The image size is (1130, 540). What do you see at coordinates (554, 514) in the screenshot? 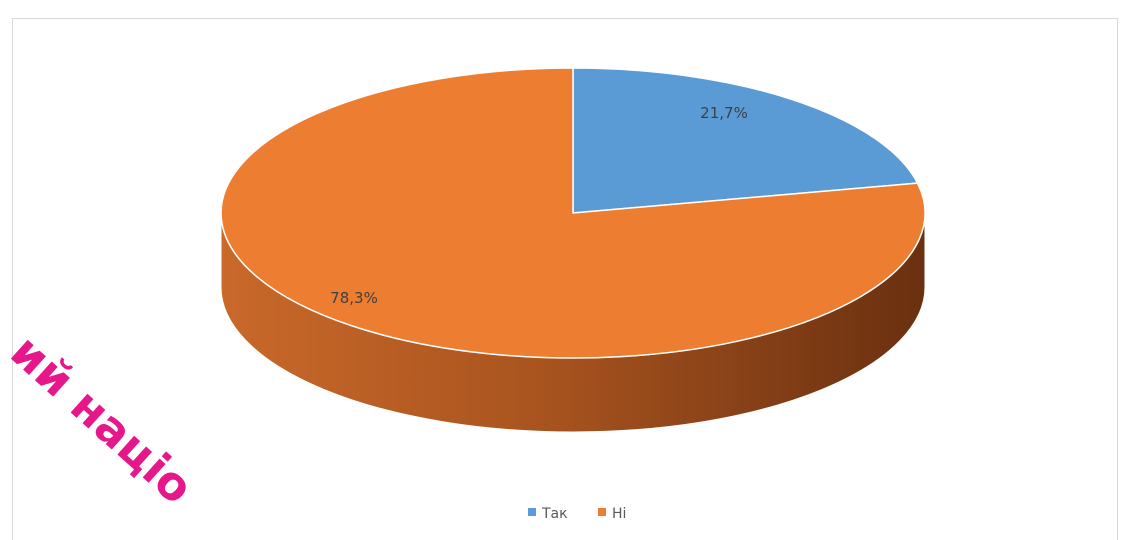
I see `legend-label-tak: Так` at bounding box center [554, 514].